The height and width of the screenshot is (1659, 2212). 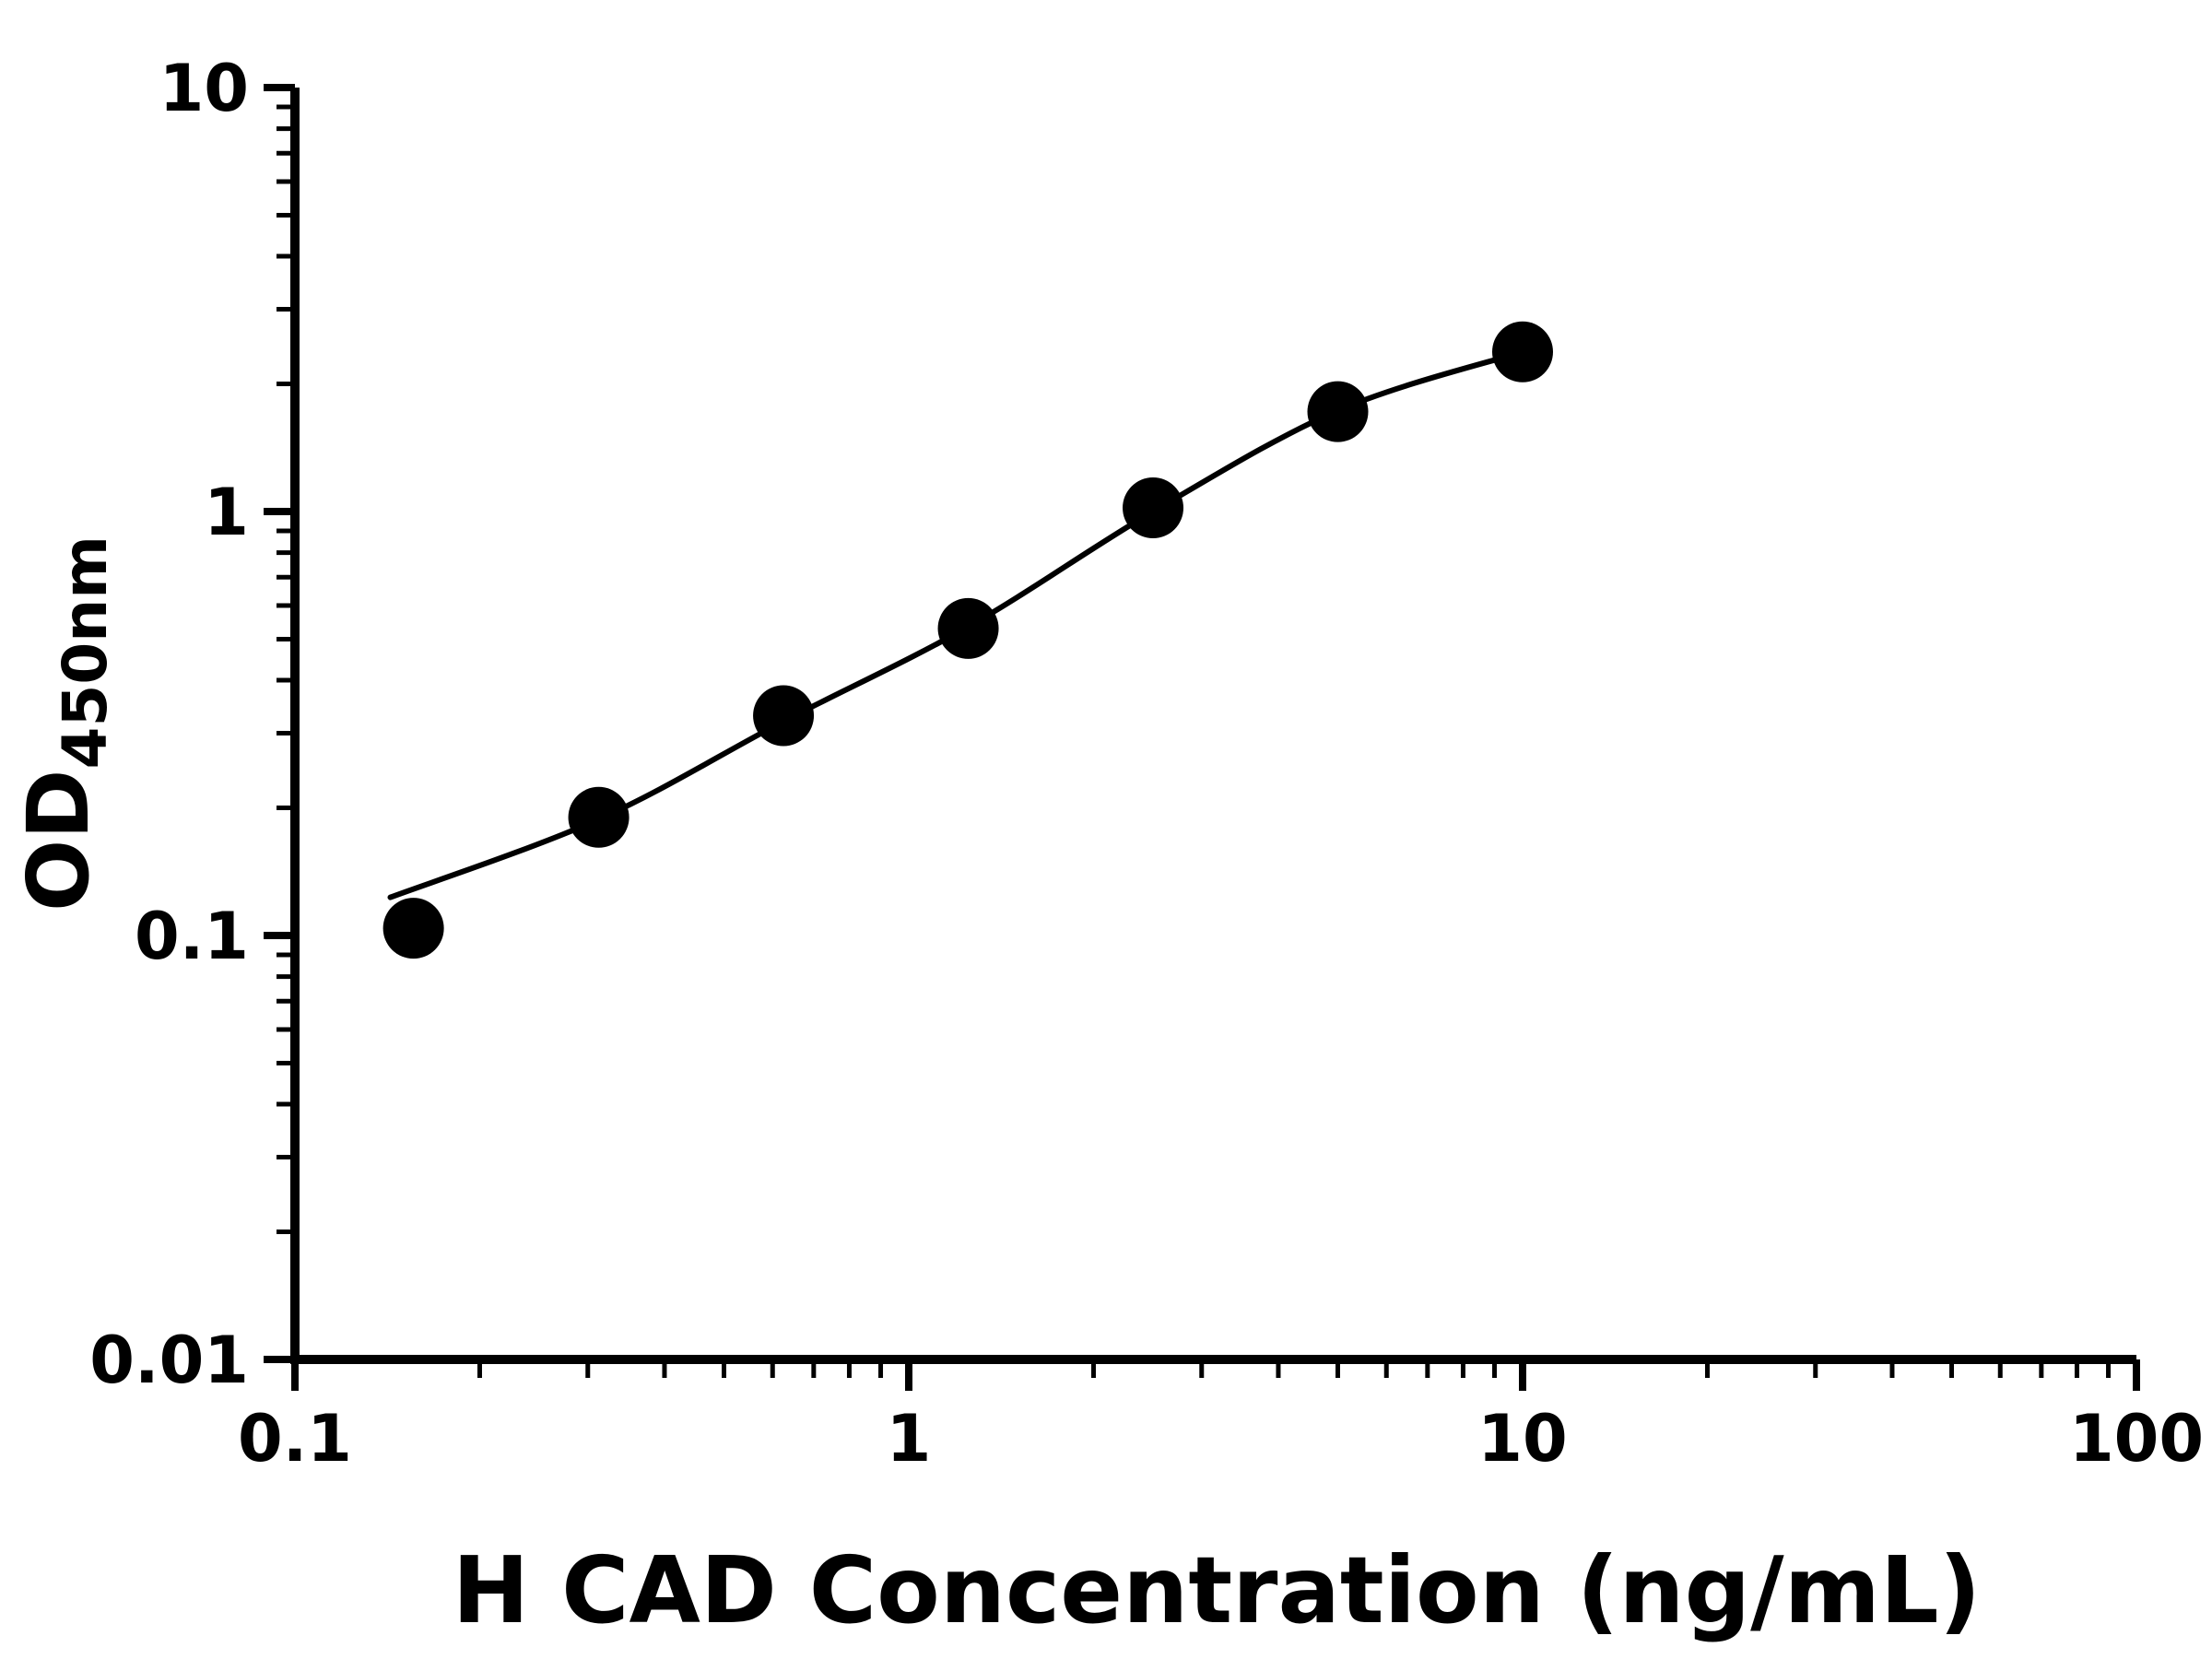 What do you see at coordinates (192, 936) in the screenshot?
I see `y-tick-label: 0.1` at bounding box center [192, 936].